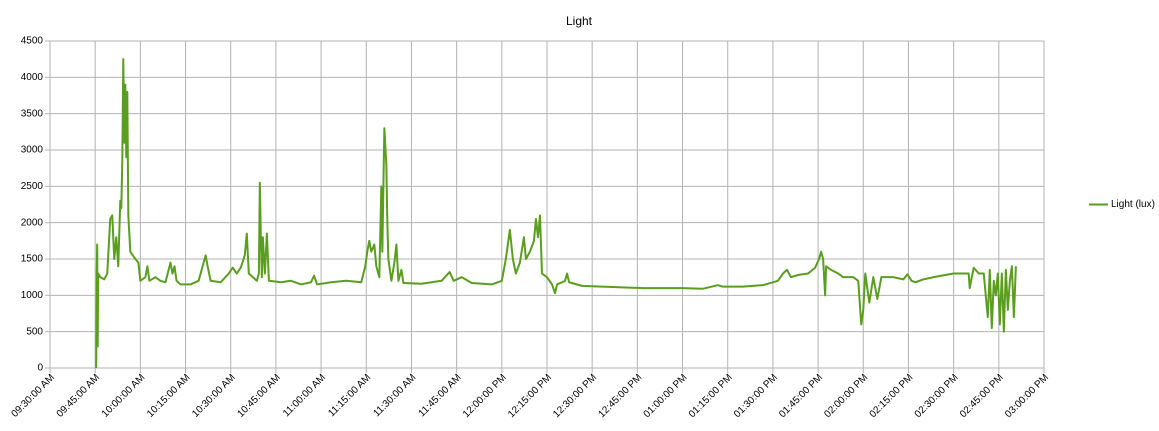 This screenshot has width=1159, height=431. Describe the element at coordinates (711, 396) in the screenshot. I see `x-tick-label: 01:15:00 PM` at that location.